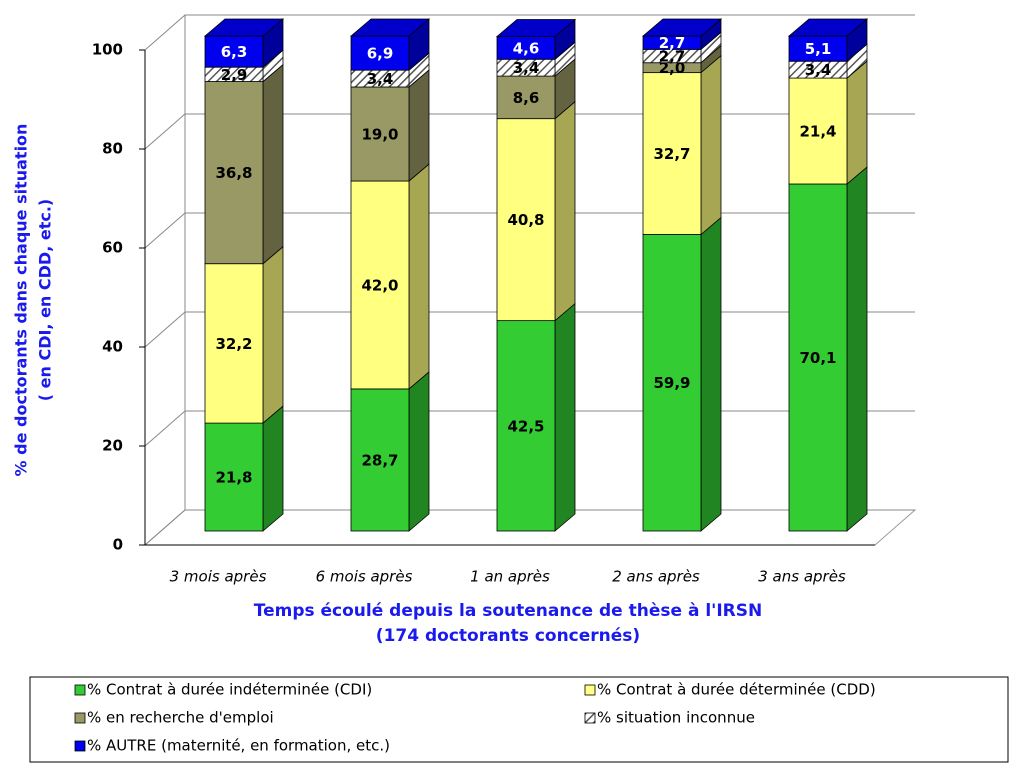 This screenshot has width=1015, height=769. What do you see at coordinates (21, 300) in the screenshot?
I see `y-axis-title: % de doctorants dans chaque situation` at bounding box center [21, 300].